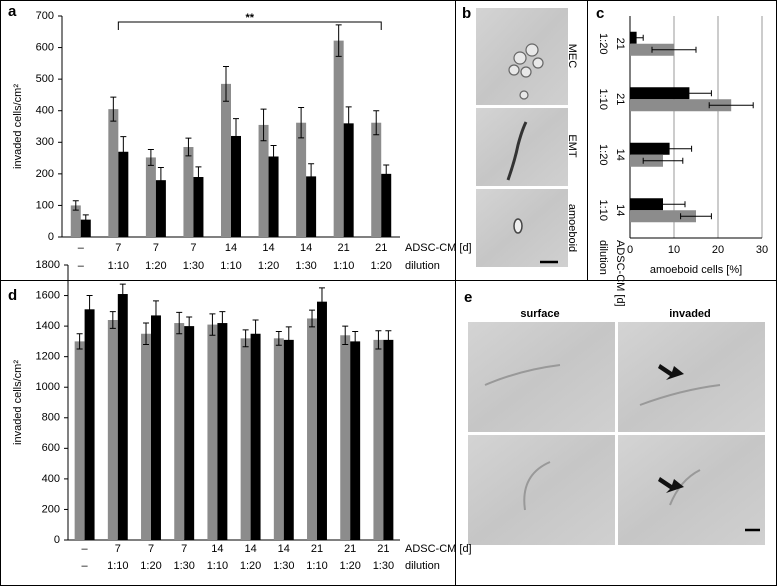 Image resolution: width=777 pixels, height=586 pixels. Describe the element at coordinates (118, 266) in the screenshot. I see `x-tick-label: 1:10` at that location.